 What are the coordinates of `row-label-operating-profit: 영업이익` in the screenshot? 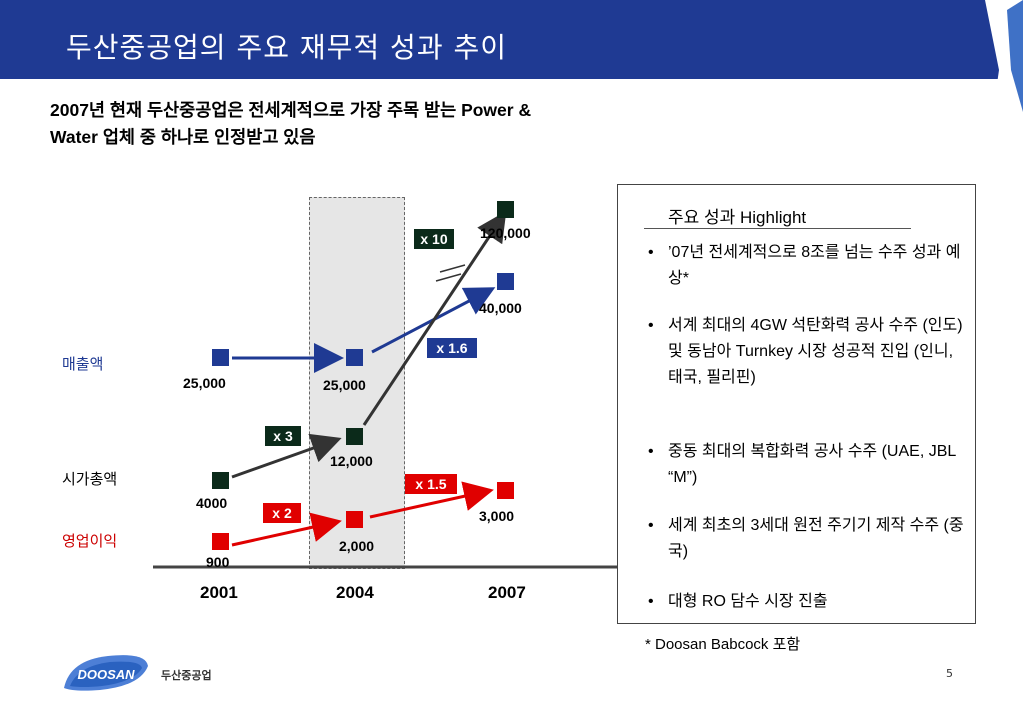 It's located at (90, 541).